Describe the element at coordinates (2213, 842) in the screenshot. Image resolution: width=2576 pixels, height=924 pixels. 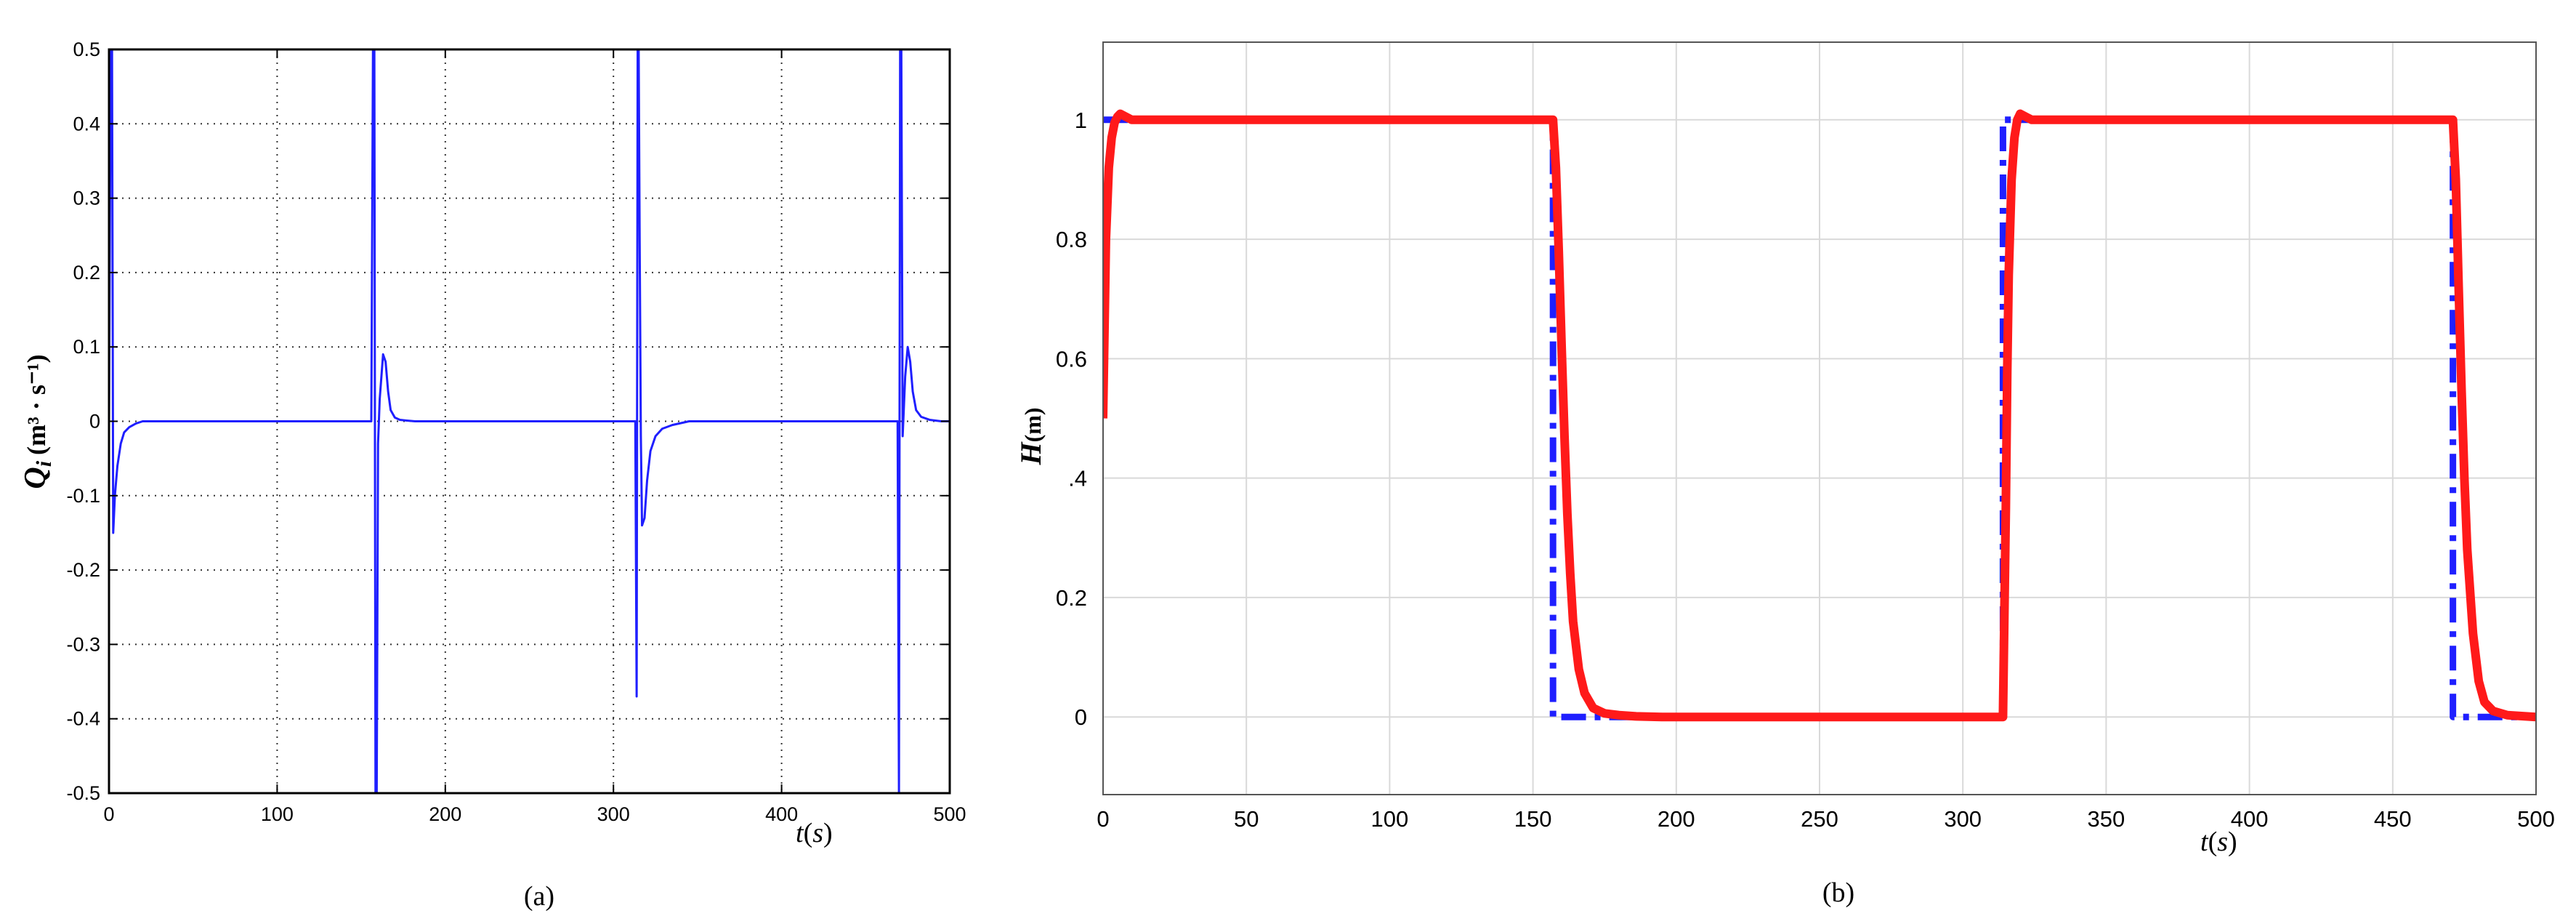
I see `chart-b-x-label-open: (` at that location.